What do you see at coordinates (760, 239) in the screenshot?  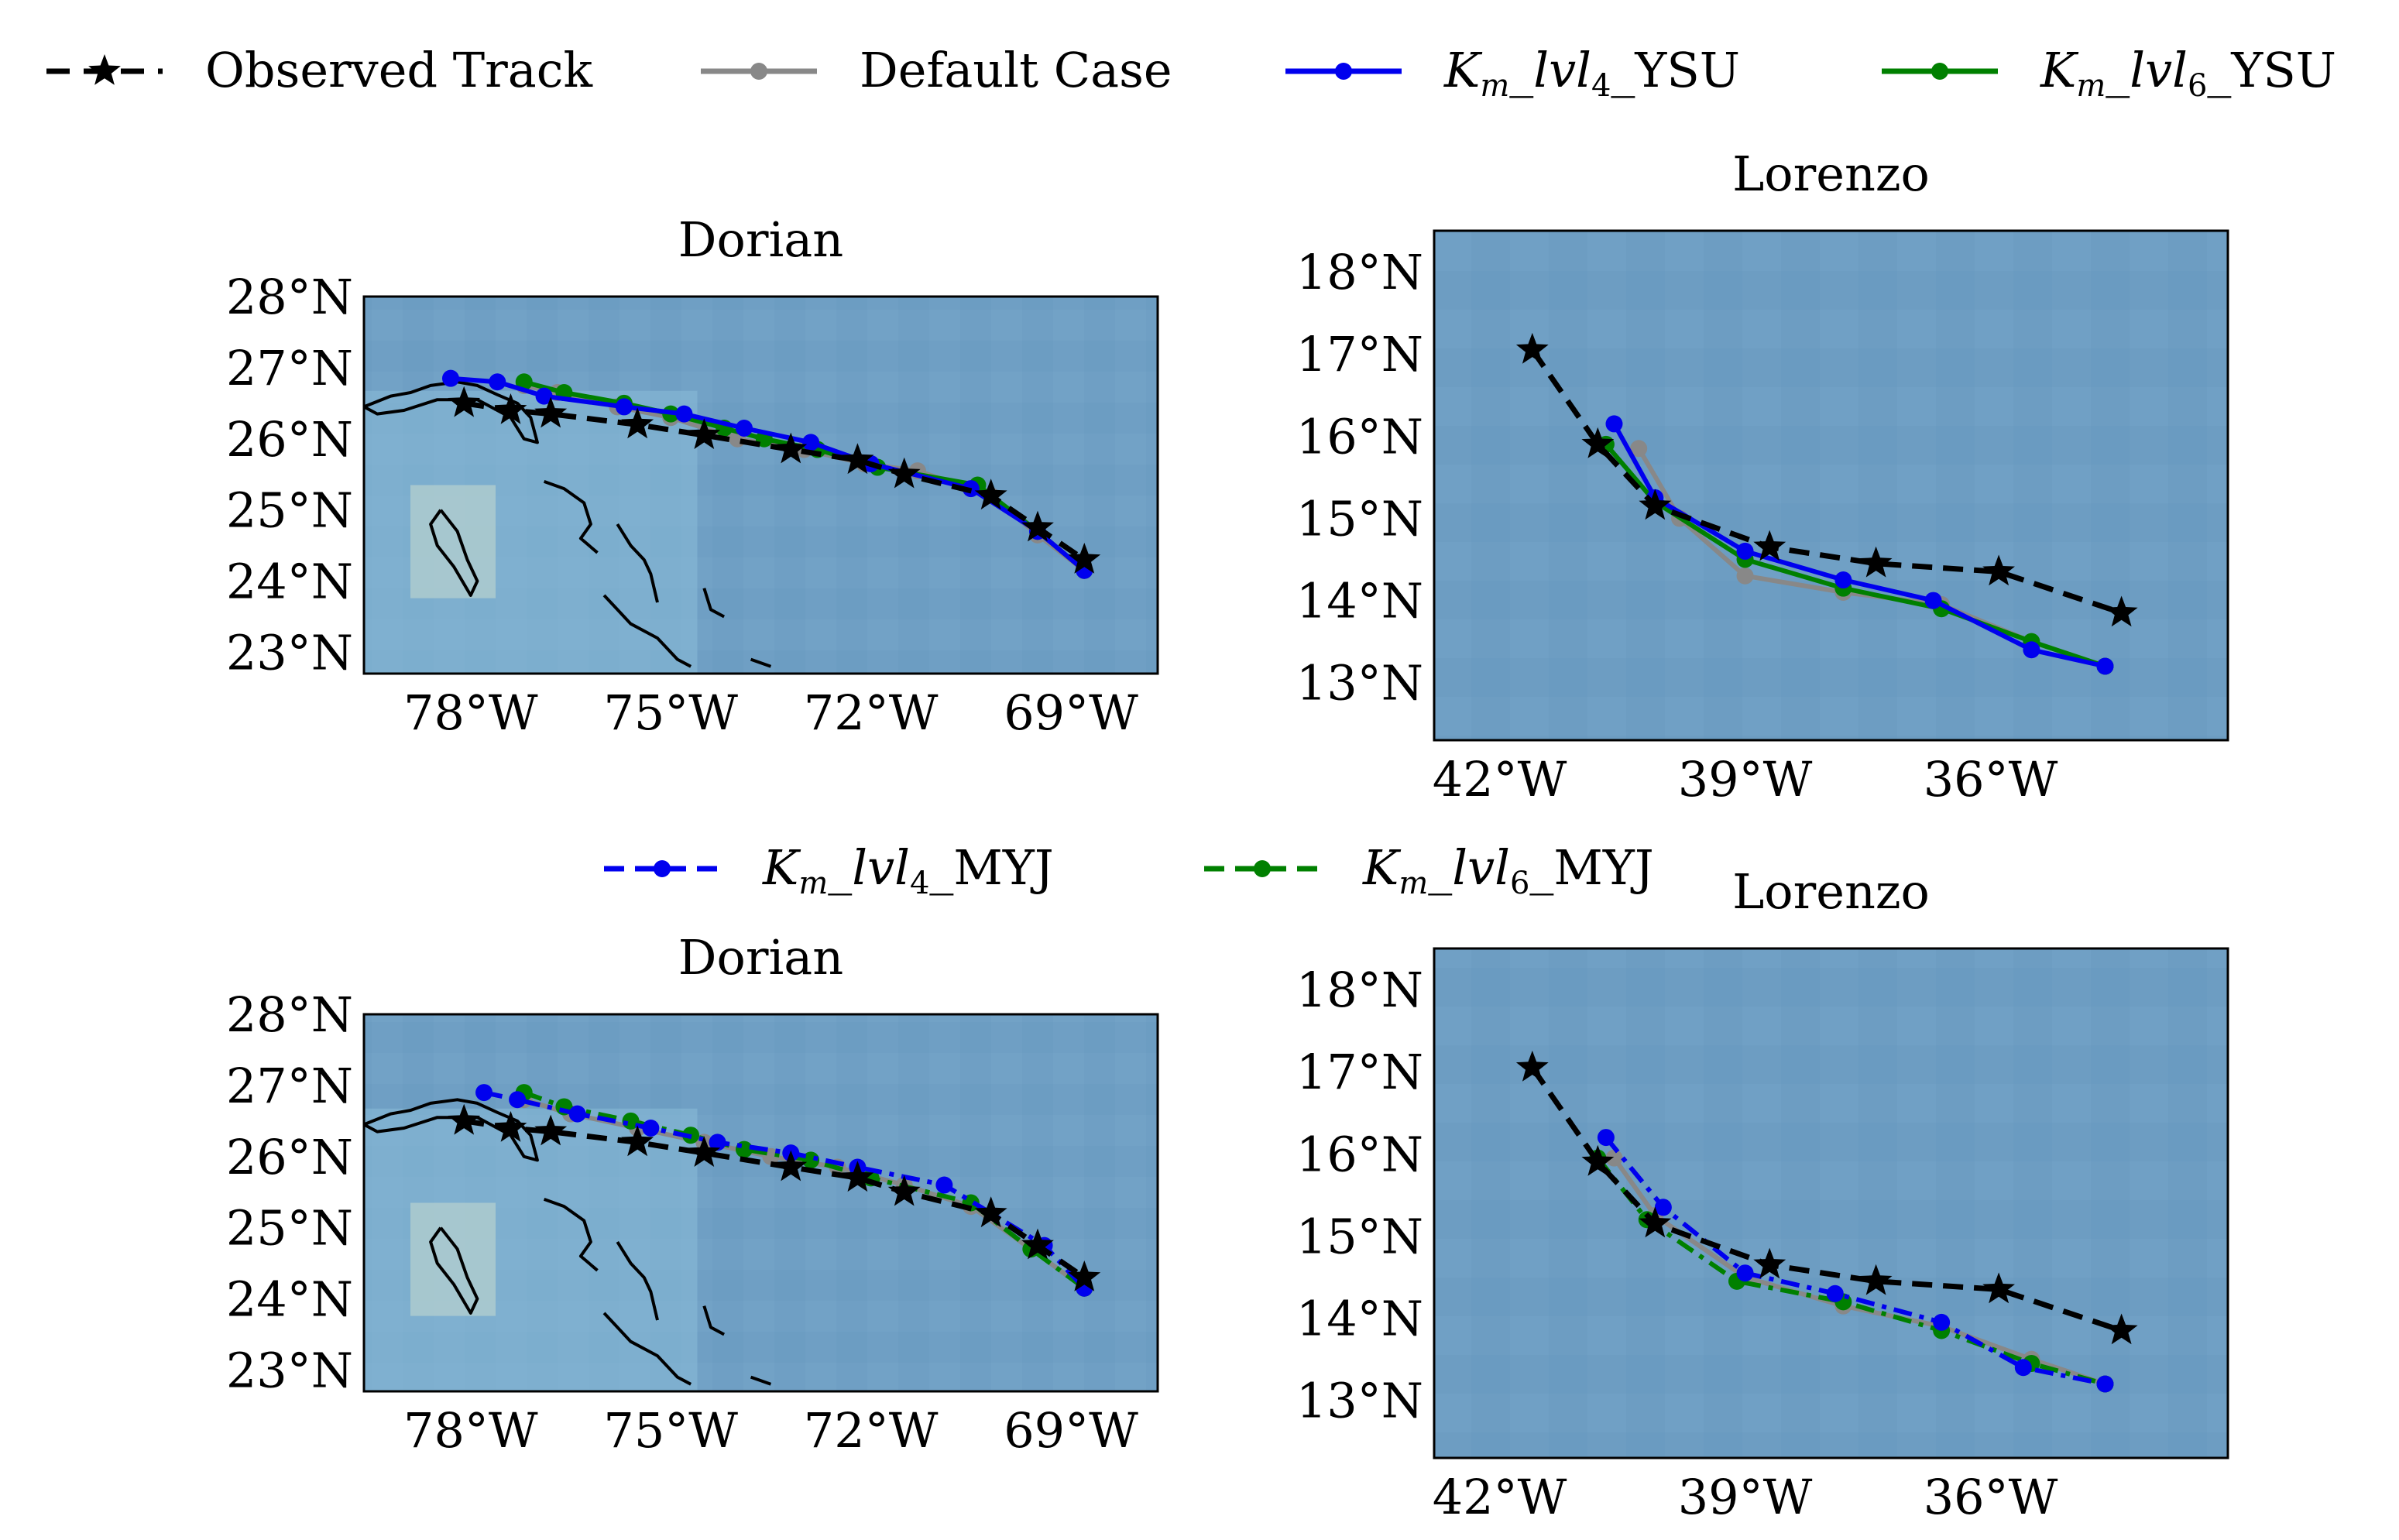 I see `map-title-dorian: Dorian` at bounding box center [760, 239].